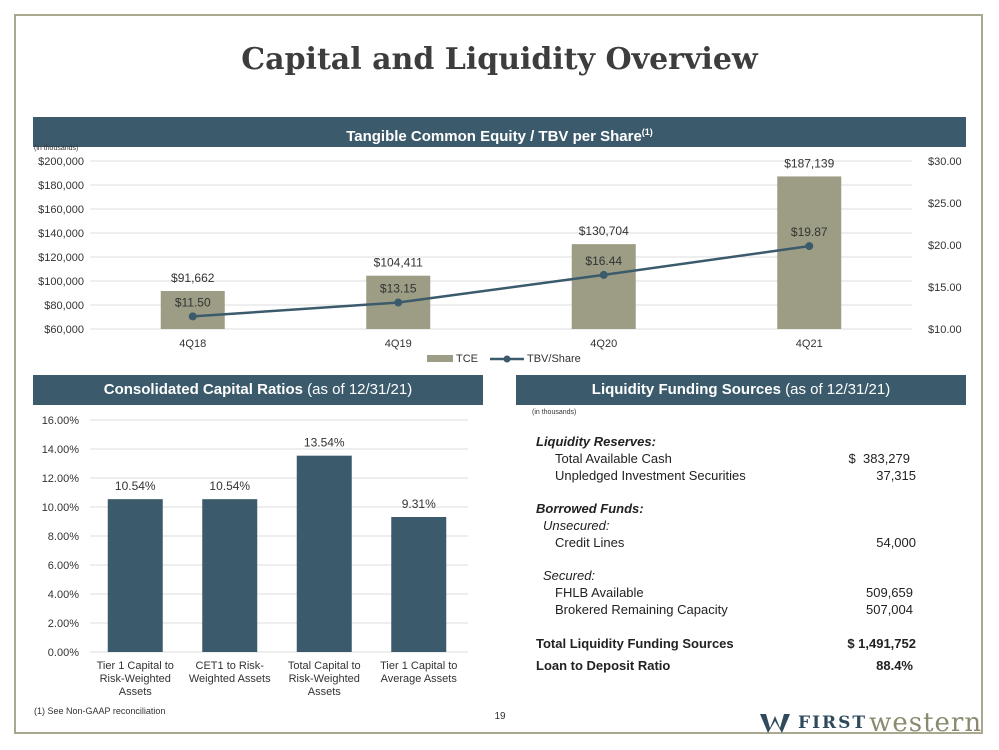 The width and height of the screenshot is (999, 750). I want to click on liquidity-date: (as of 12/31/21), so click(838, 389).